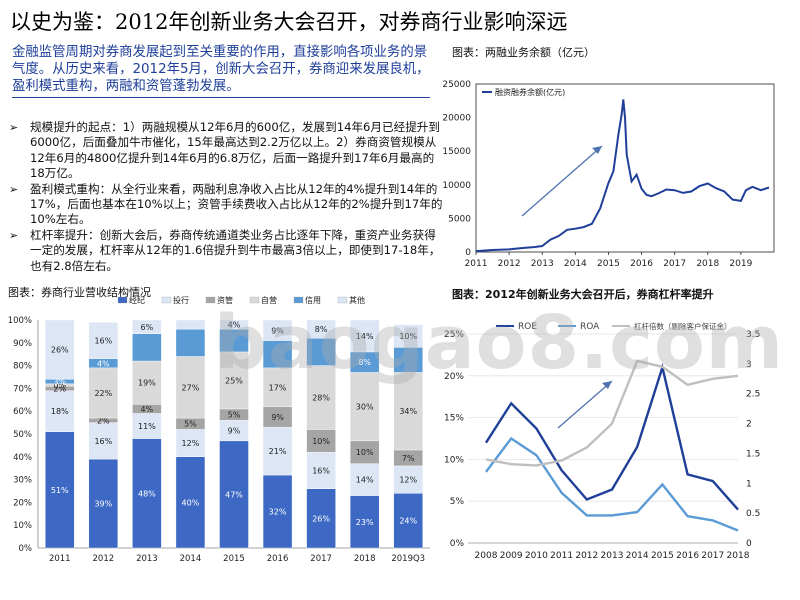 This screenshot has width=800, height=600. Describe the element at coordinates (60, 559) in the screenshot. I see `x-tick-label: 2011` at that location.